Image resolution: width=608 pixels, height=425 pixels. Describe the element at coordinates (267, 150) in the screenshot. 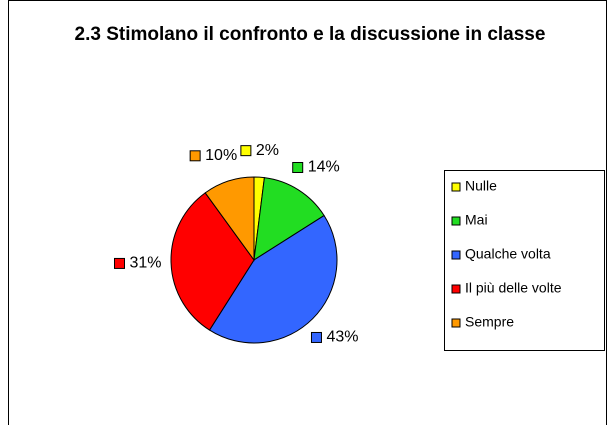

I see `data-label: 2%` at that location.